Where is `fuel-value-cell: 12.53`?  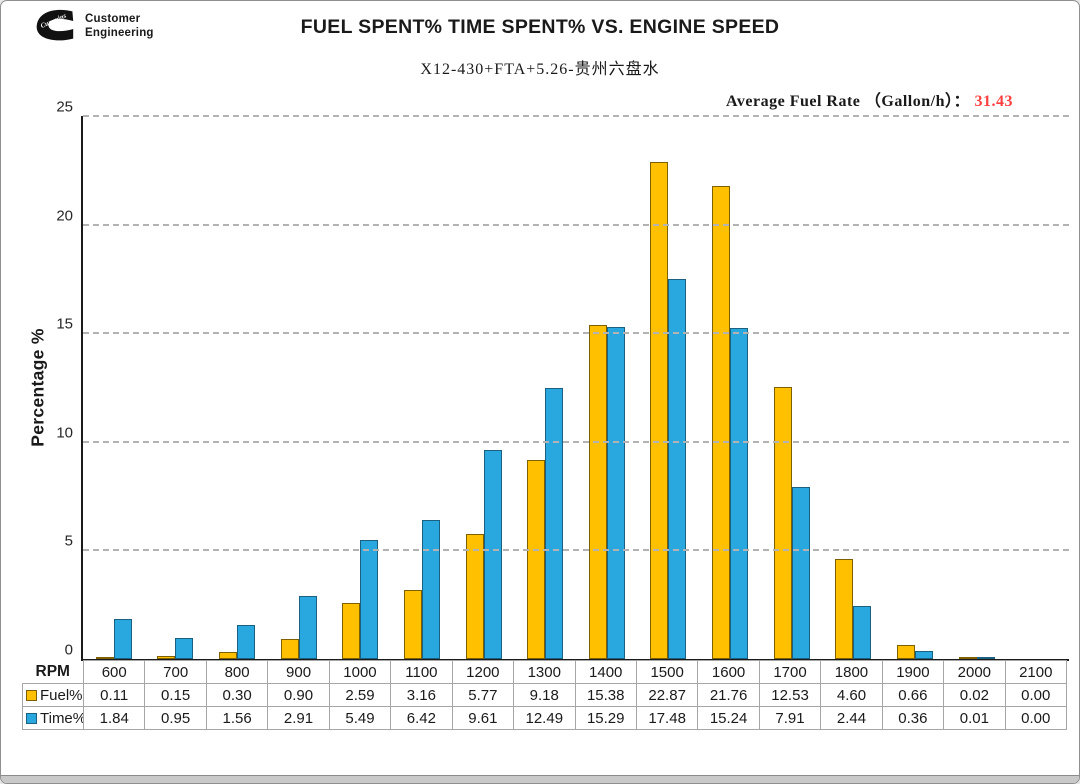
fuel-value-cell: 12.53 is located at coordinates (790, 695).